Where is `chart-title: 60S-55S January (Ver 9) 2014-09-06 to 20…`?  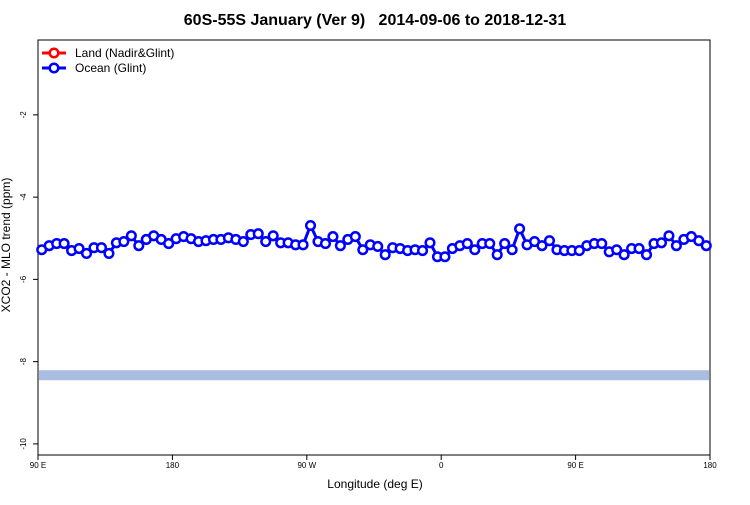 chart-title: 60S-55S January (Ver 9) 2014-09-06 to 20… is located at coordinates (375, 20).